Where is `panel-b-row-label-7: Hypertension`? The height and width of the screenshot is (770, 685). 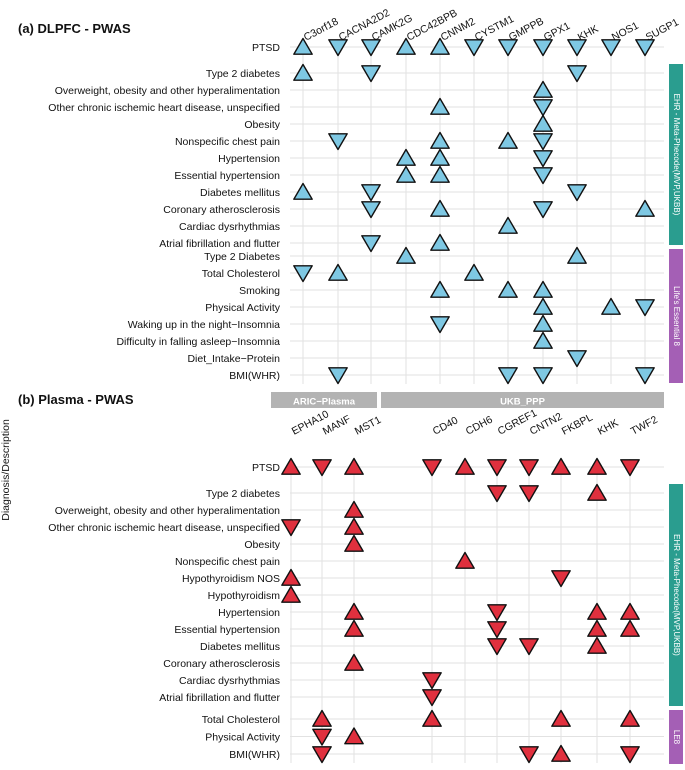 panel-b-row-label-7: Hypertension is located at coordinates (249, 613).